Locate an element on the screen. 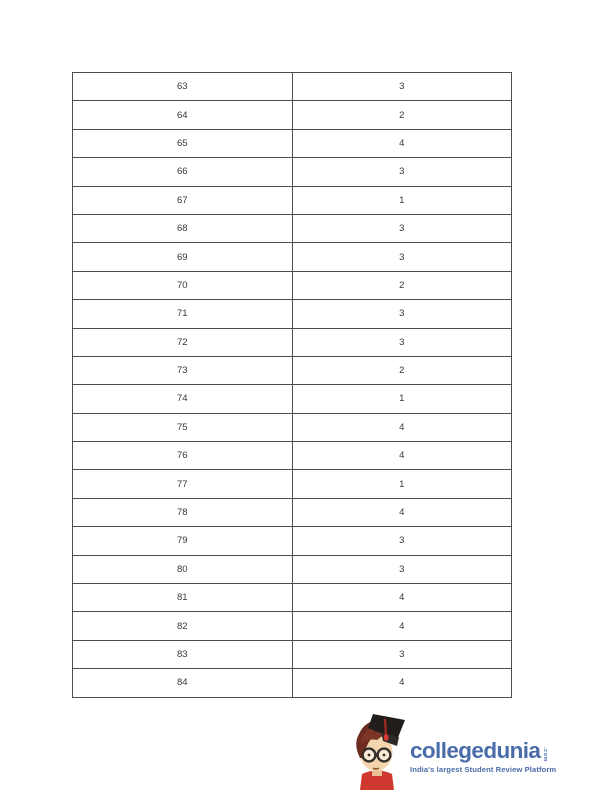 This screenshot has height=792, width=612. table-row: 63 3 is located at coordinates (292, 86).